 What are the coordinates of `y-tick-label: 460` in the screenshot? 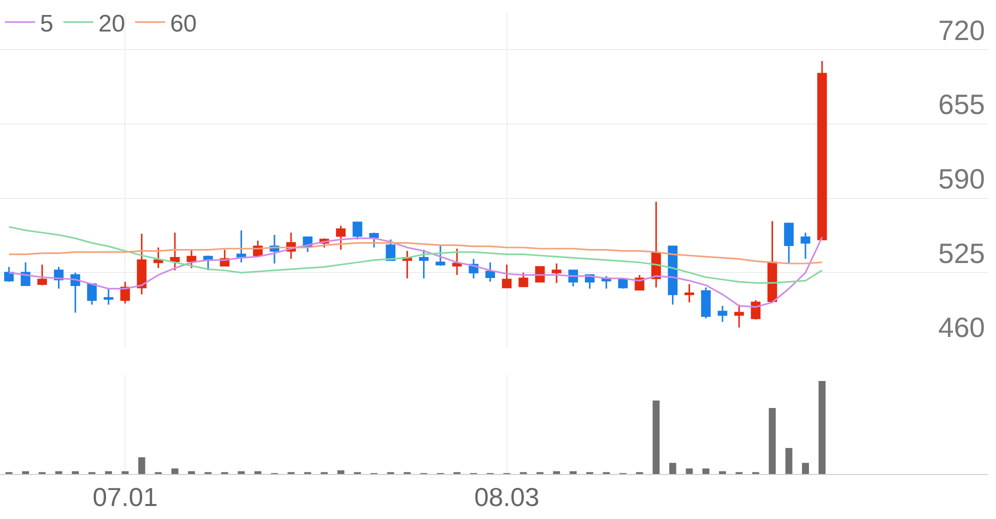 It's located at (961, 328).